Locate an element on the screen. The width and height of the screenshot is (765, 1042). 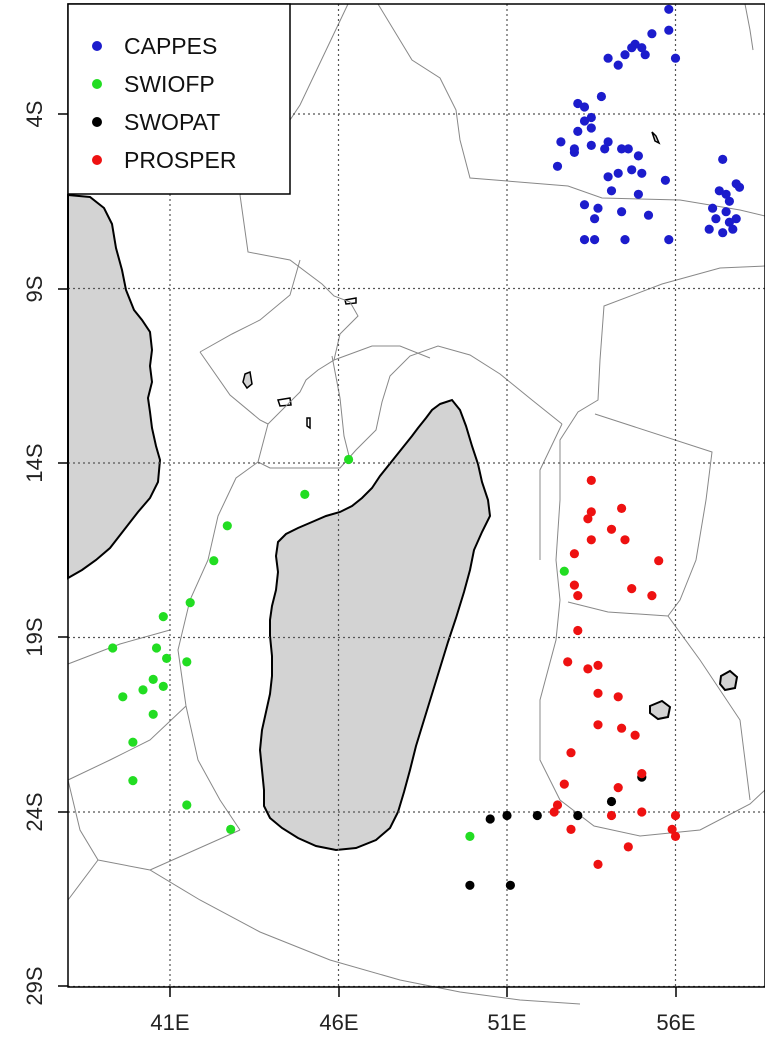
legend-label-cappes: CAPPES is located at coordinates (170, 46).